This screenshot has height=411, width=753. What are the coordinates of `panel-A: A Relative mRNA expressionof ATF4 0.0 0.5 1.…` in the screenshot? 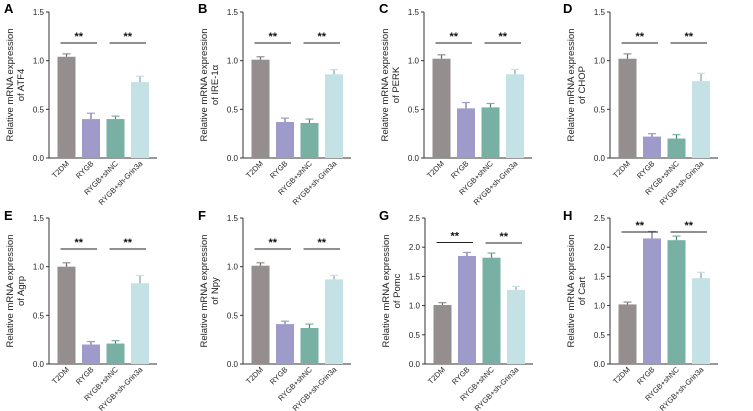 It's located at (80, 104).